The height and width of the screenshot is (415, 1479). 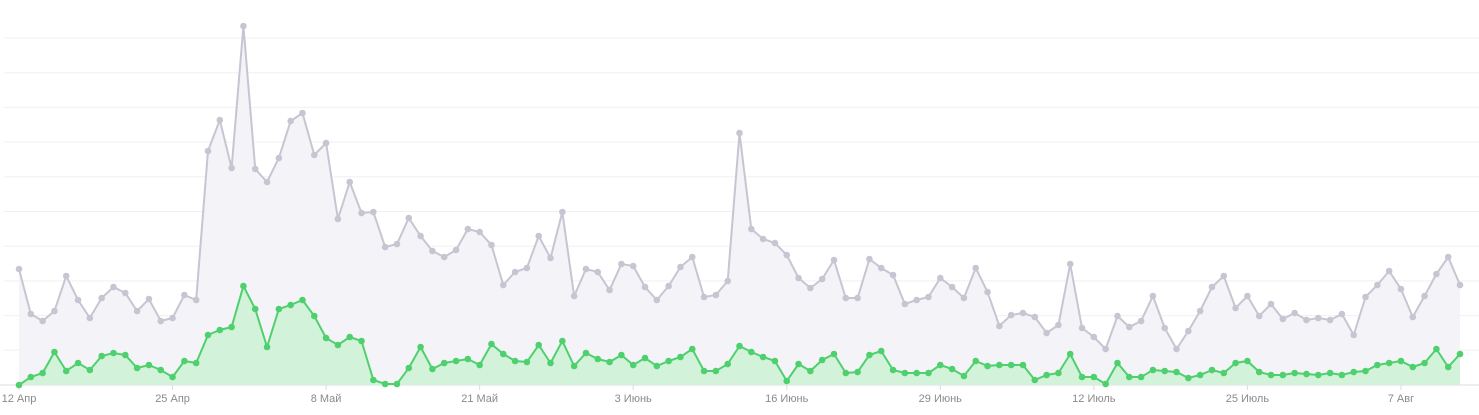 I want to click on x-tick-label: 21 Май, so click(x=479, y=399).